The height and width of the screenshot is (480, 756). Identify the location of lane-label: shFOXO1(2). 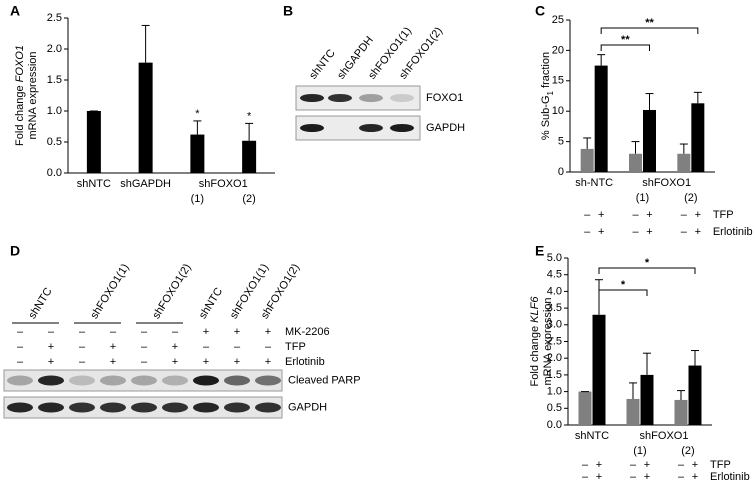
(171, 291).